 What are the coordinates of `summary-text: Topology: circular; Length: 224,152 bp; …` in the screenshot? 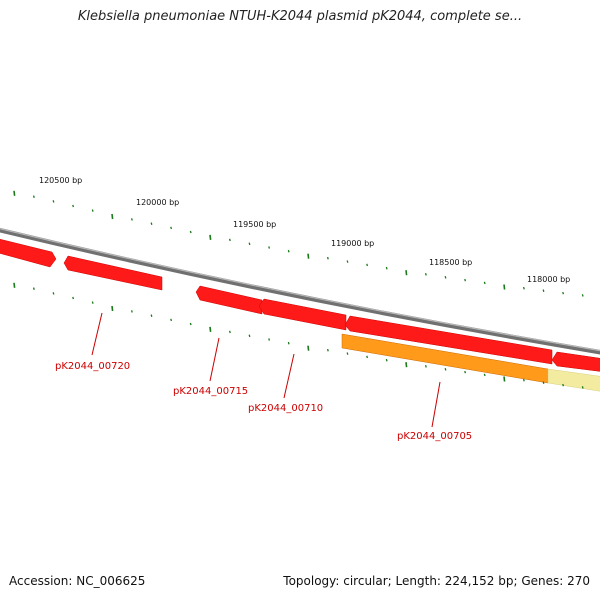 It's located at (436, 581).